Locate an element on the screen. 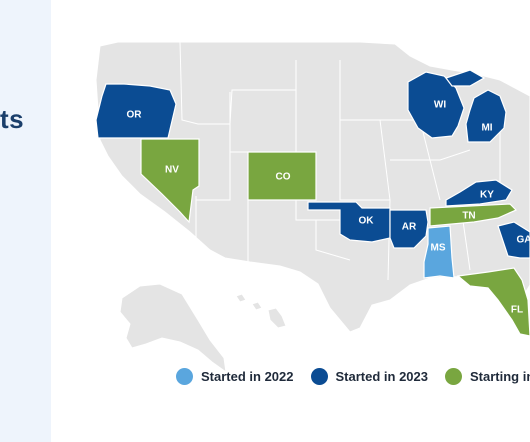 Image resolution: width=530 pixels, height=442 pixels. state-ar is located at coordinates (409, 229).